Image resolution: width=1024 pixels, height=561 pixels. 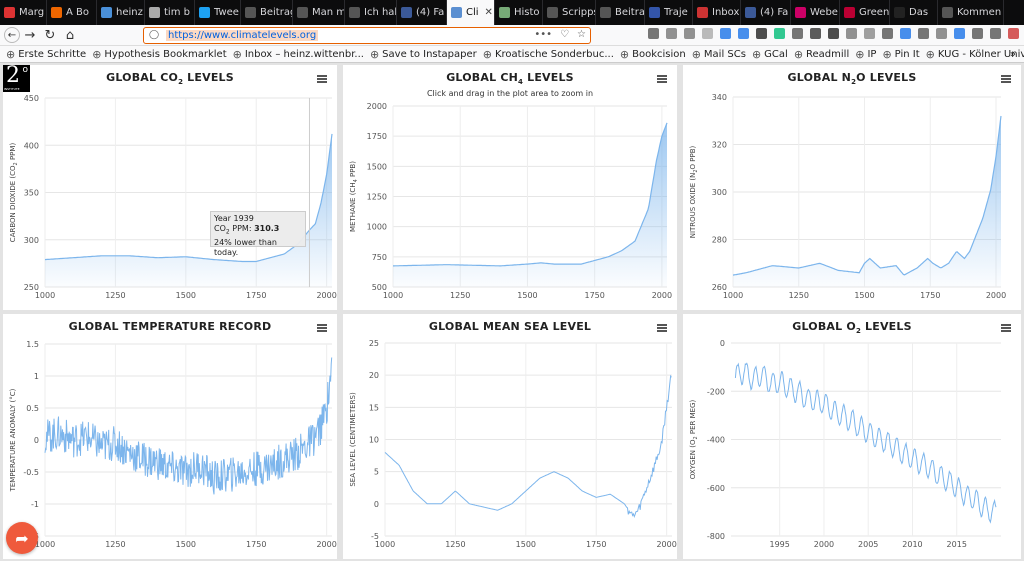 I want to click on bookmark-item: ⊕ Save to Instapaper, so click(x=426, y=54).